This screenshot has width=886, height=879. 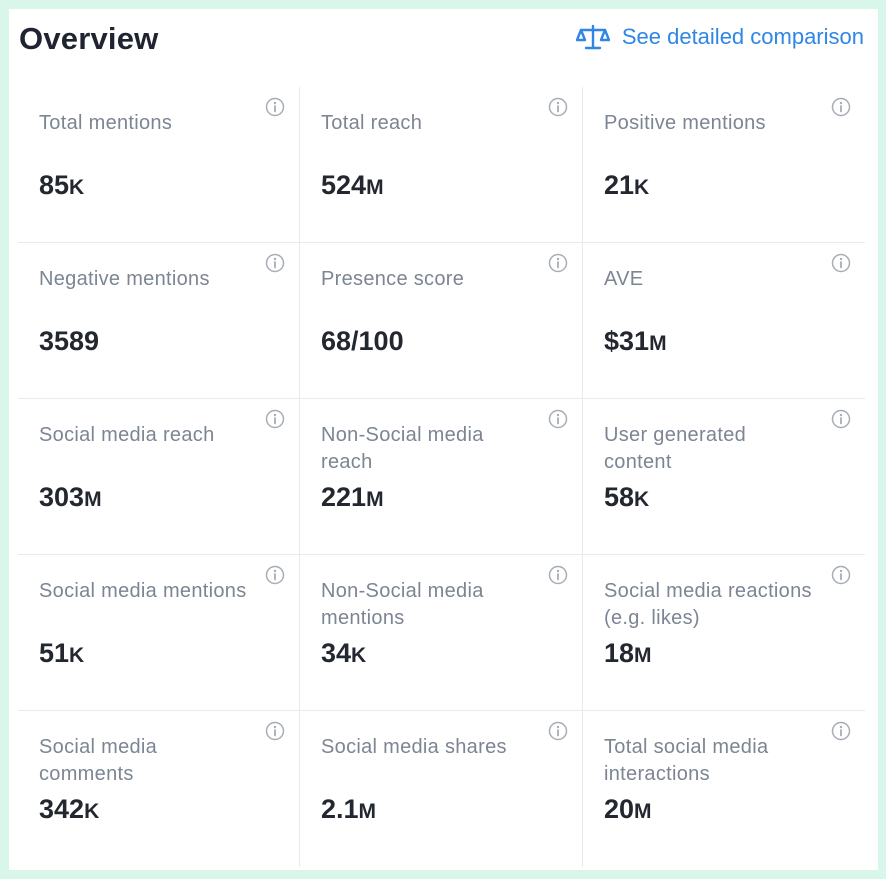 I want to click on metric-value: 34 K, so click(x=344, y=653).